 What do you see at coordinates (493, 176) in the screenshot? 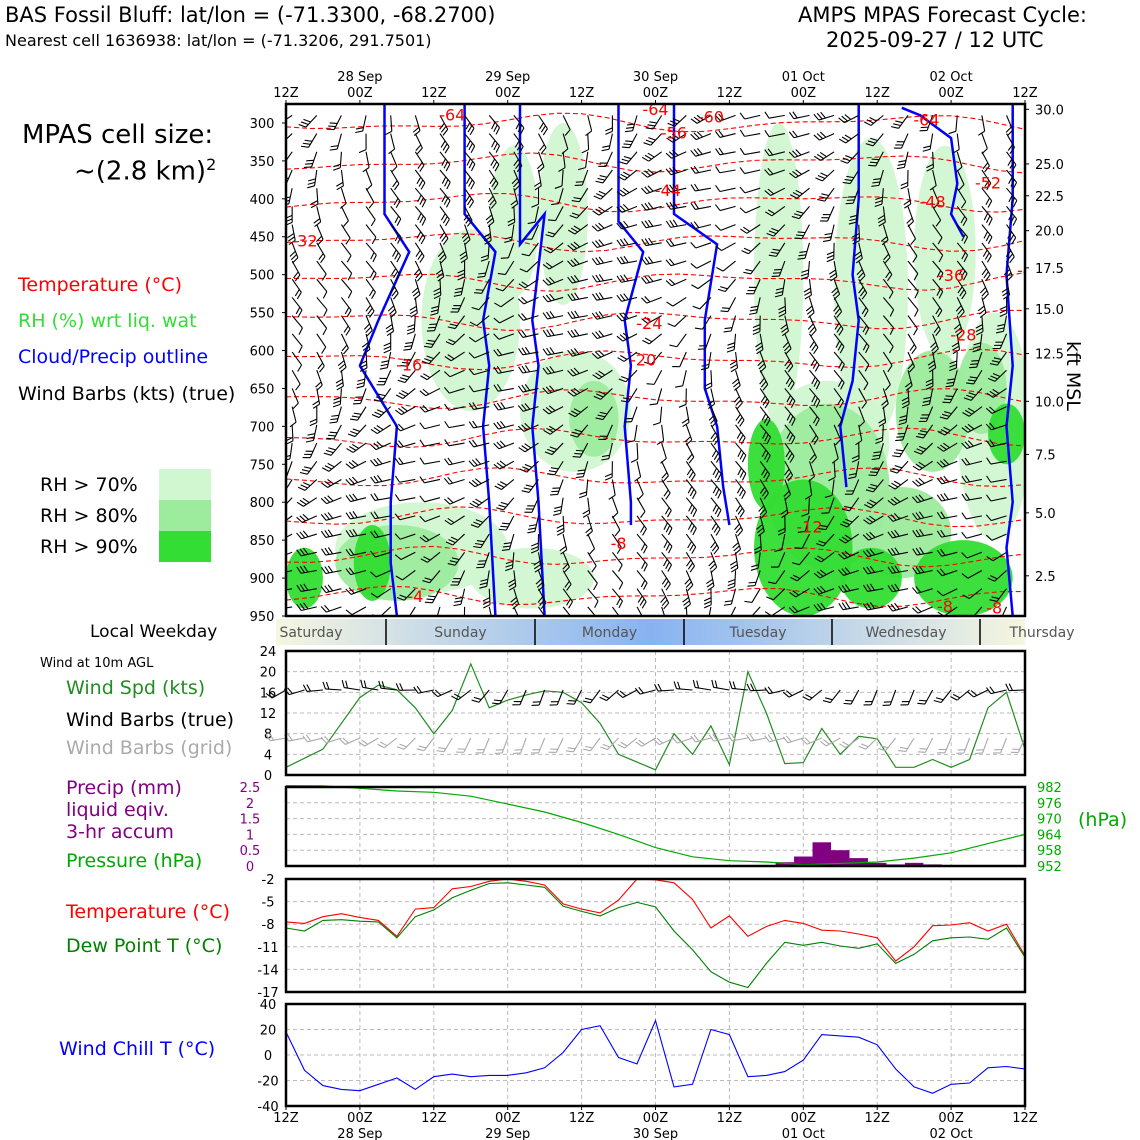
I see `wind-barb-98-staff` at bounding box center [493, 176].